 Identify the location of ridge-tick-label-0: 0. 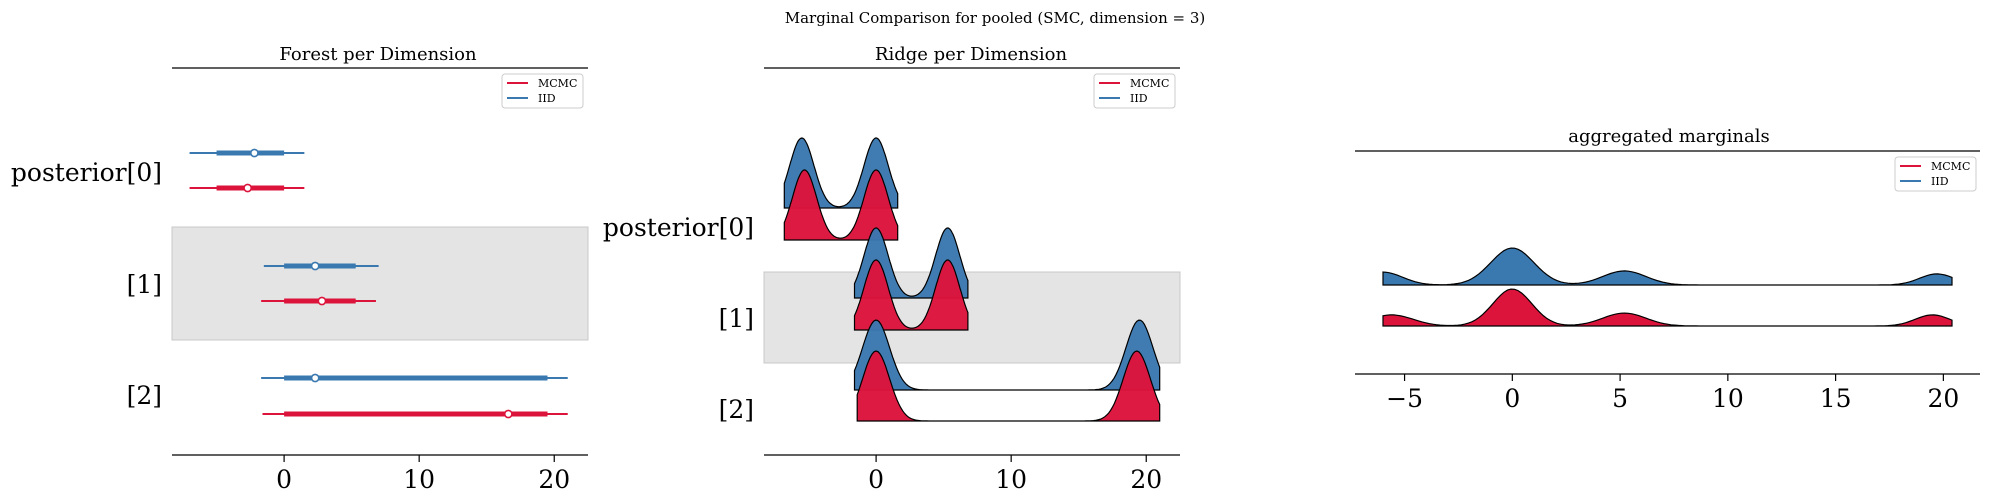
(876, 479).